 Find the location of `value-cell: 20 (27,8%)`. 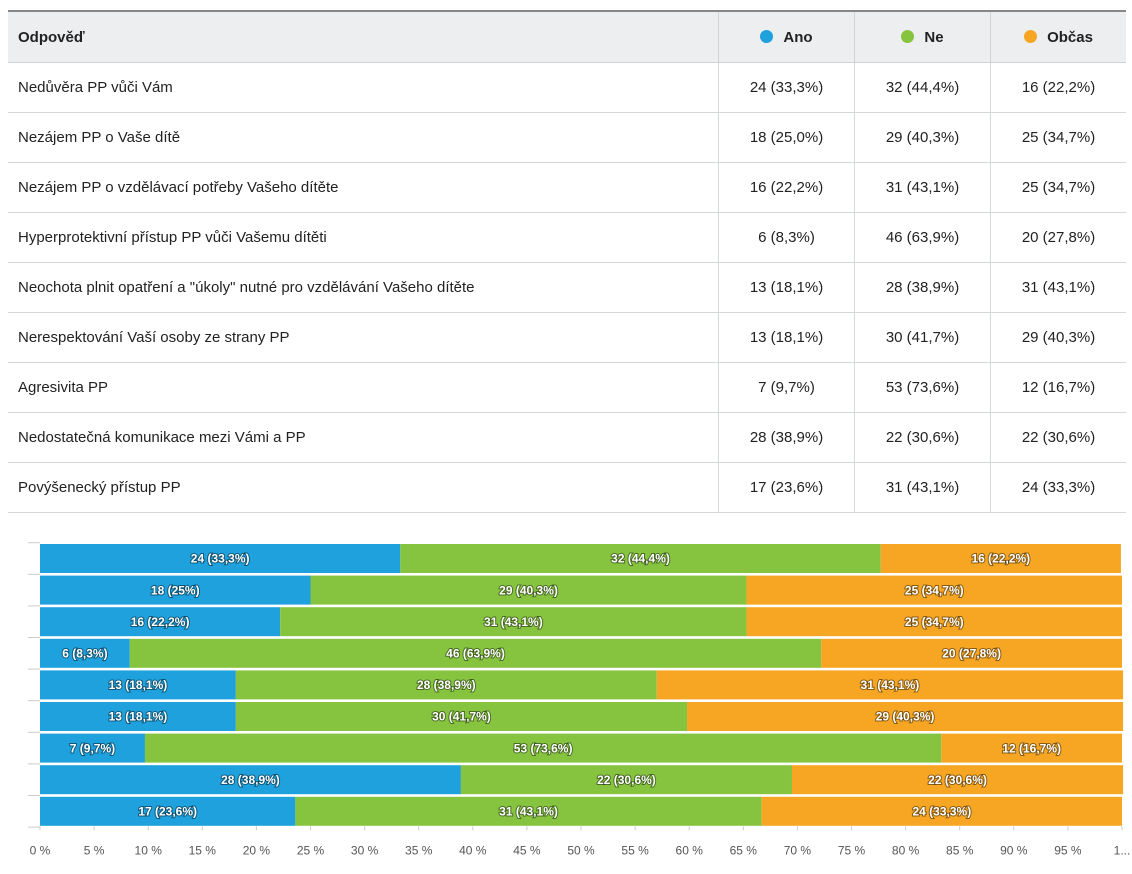

value-cell: 20 (27,8%) is located at coordinates (1058, 237).